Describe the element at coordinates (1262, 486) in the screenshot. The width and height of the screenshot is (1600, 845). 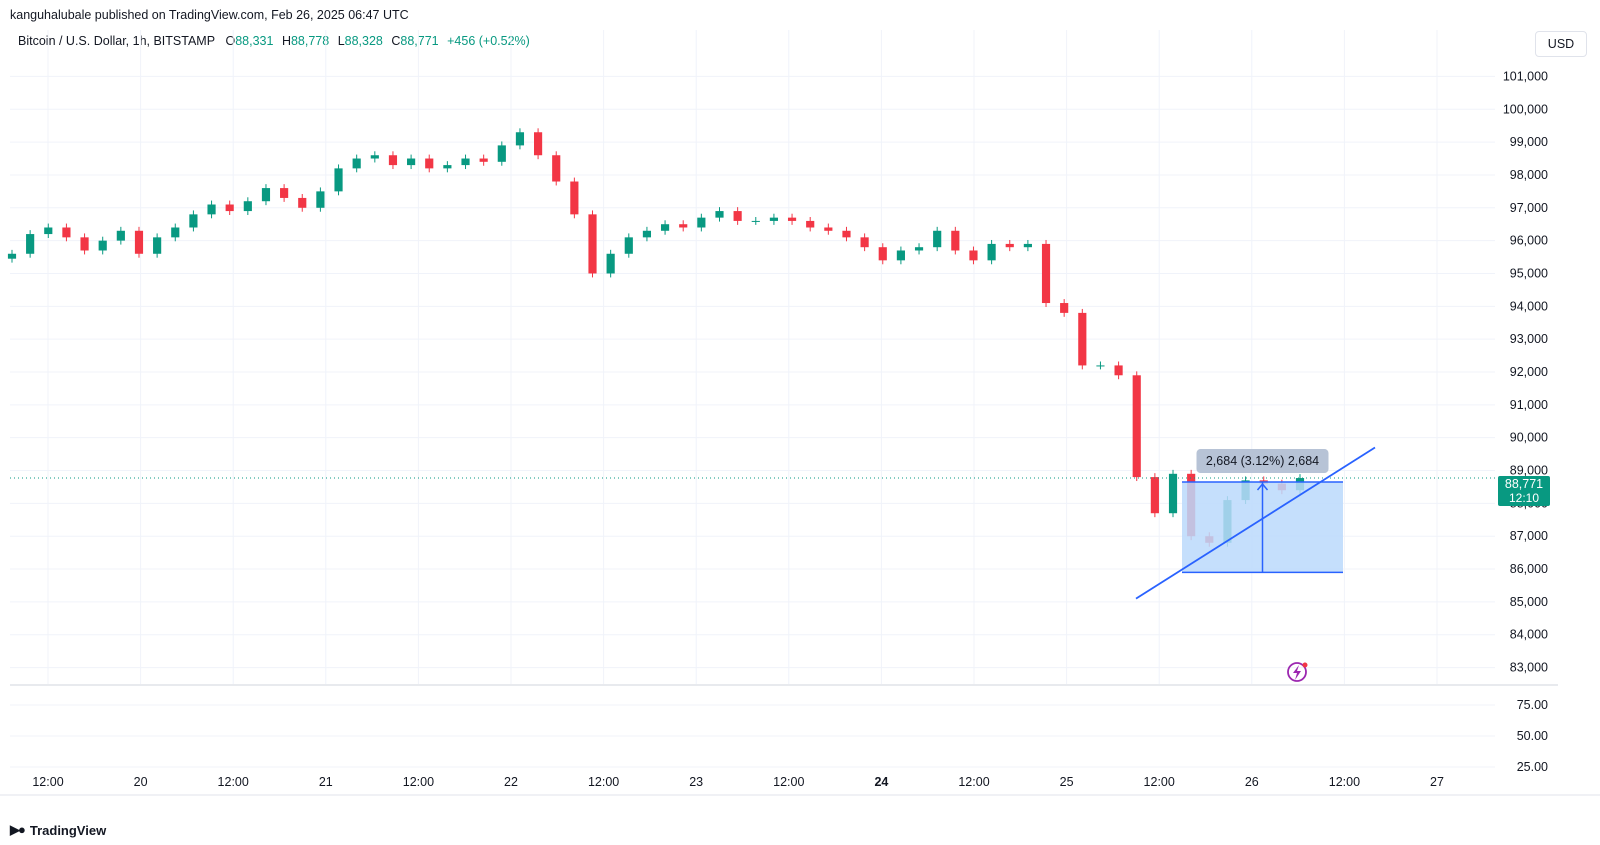
I see `price-range-arrow` at that location.